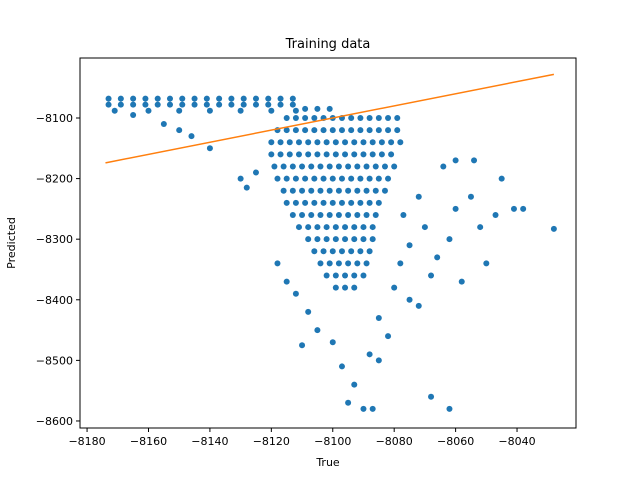  Describe the element at coordinates (11, 243) in the screenshot. I see `y-axis-label: Predicted` at that location.